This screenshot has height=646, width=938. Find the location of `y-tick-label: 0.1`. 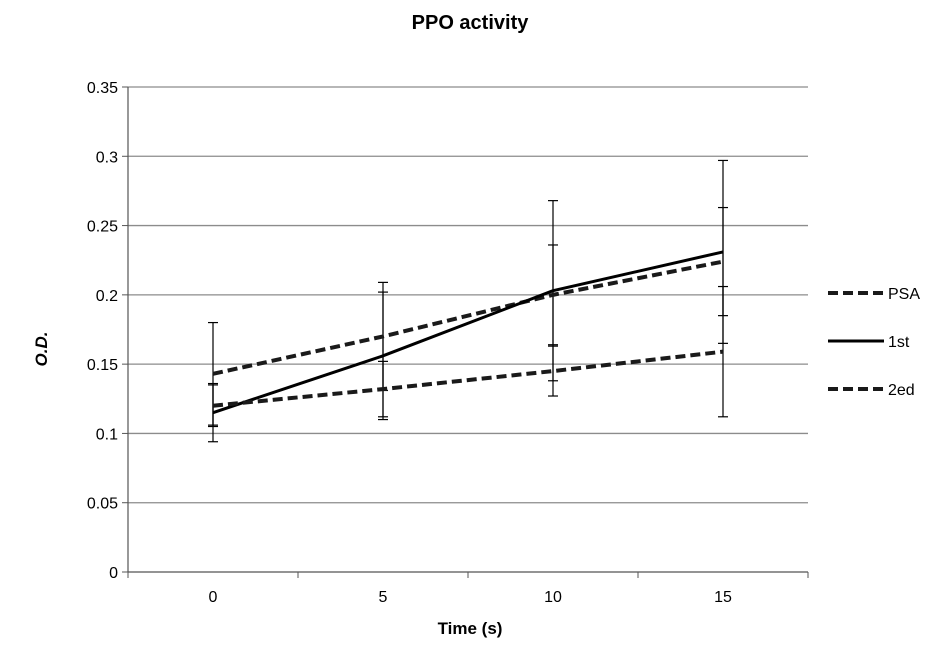

y-tick-label: 0.1 is located at coordinates (107, 434).